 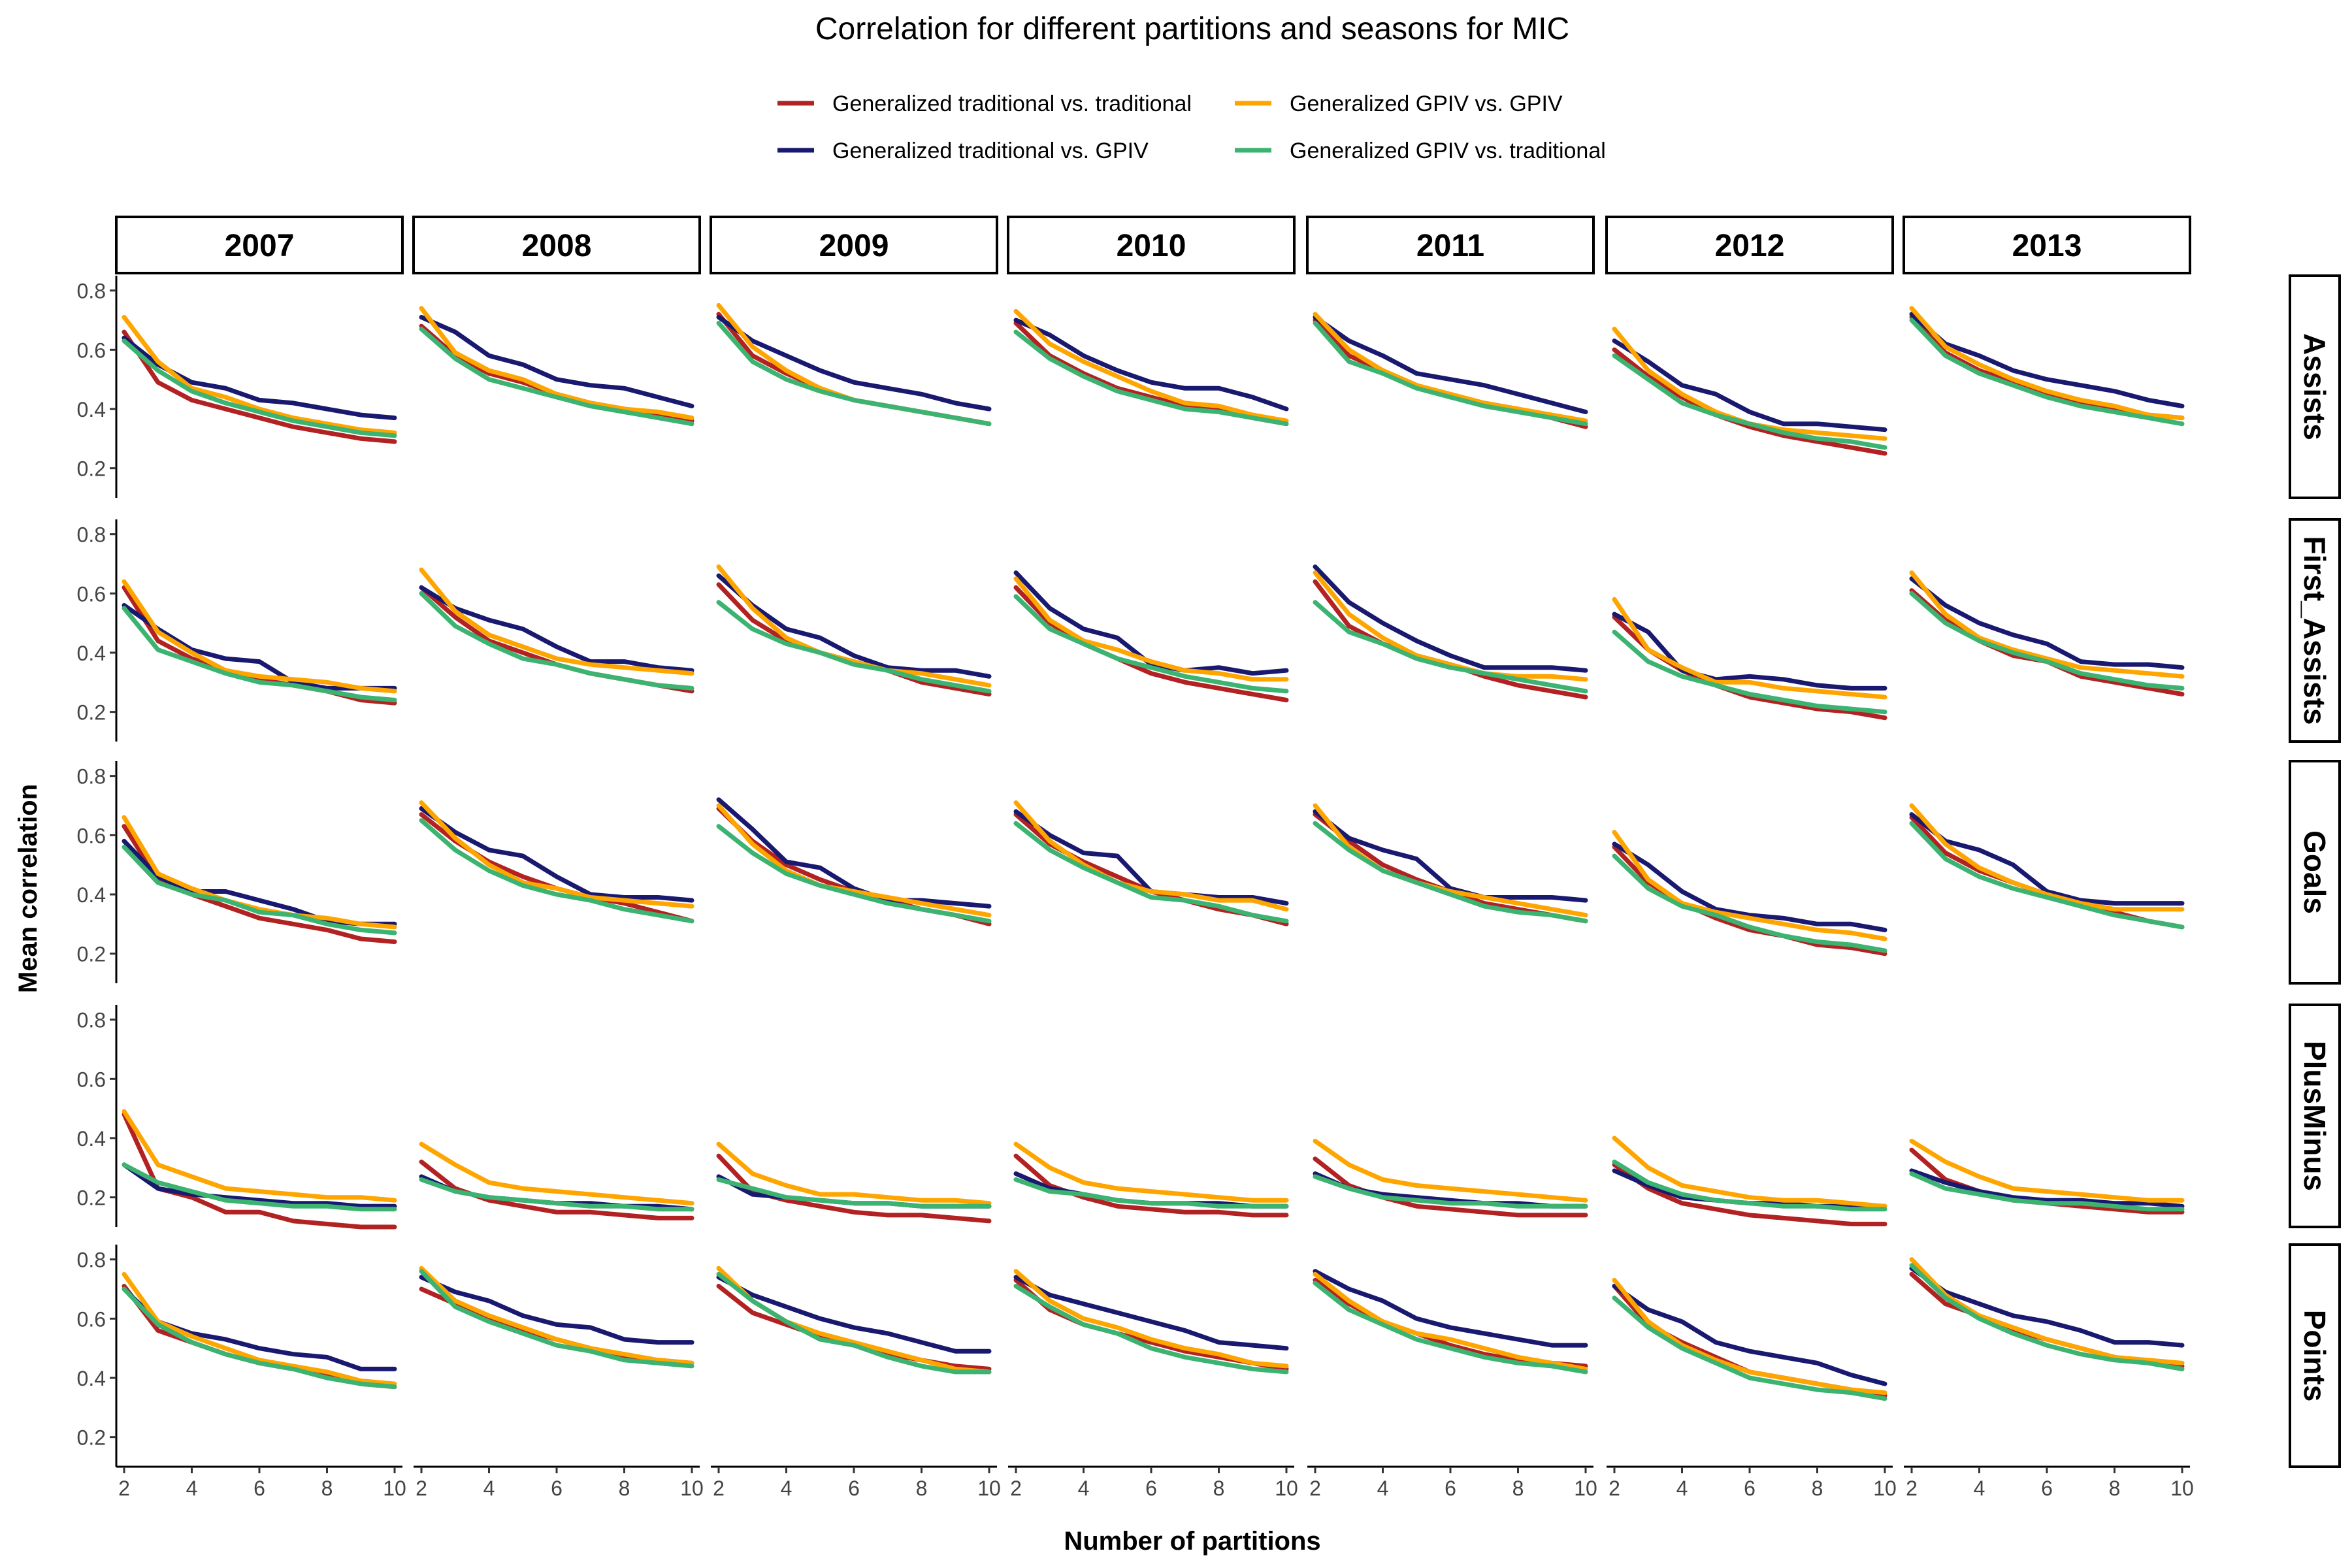 What do you see at coordinates (1448, 151) in the screenshot?
I see `legend-label: Generalized GPIV vs. traditional` at bounding box center [1448, 151].